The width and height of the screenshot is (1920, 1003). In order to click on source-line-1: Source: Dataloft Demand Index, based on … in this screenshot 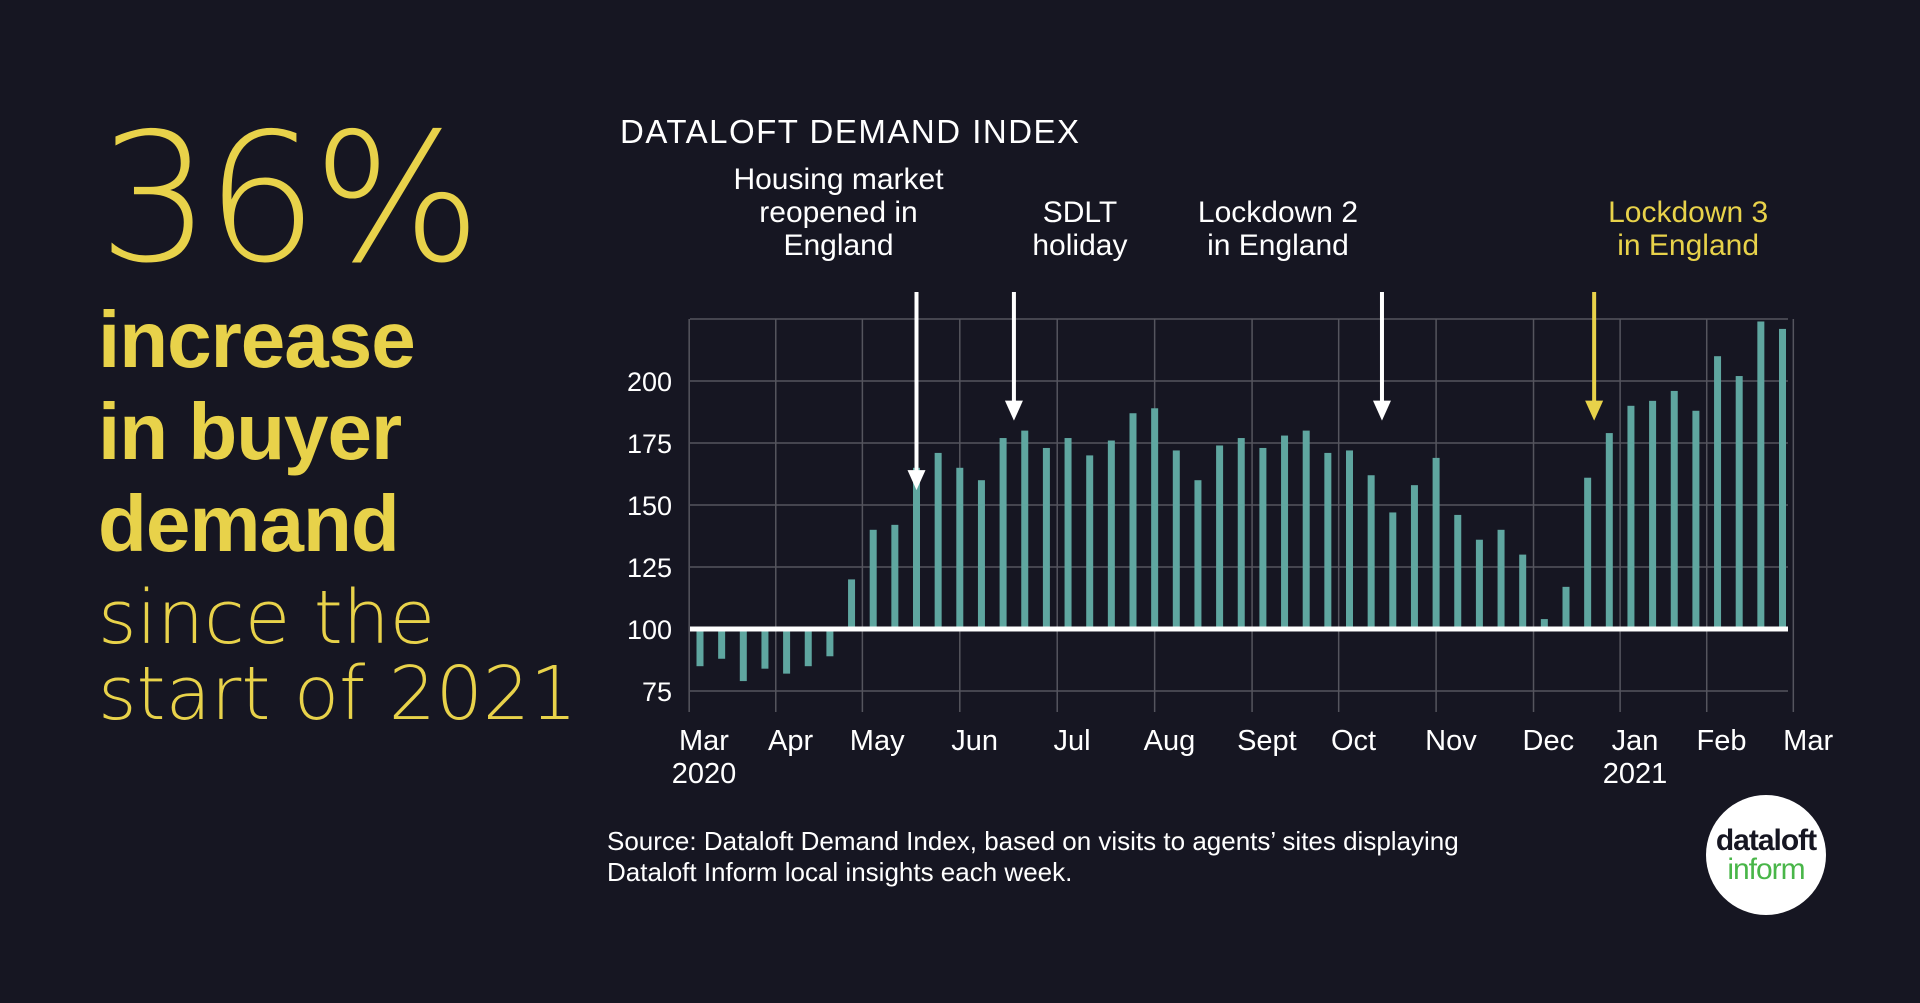, I will do `click(1033, 841)`.